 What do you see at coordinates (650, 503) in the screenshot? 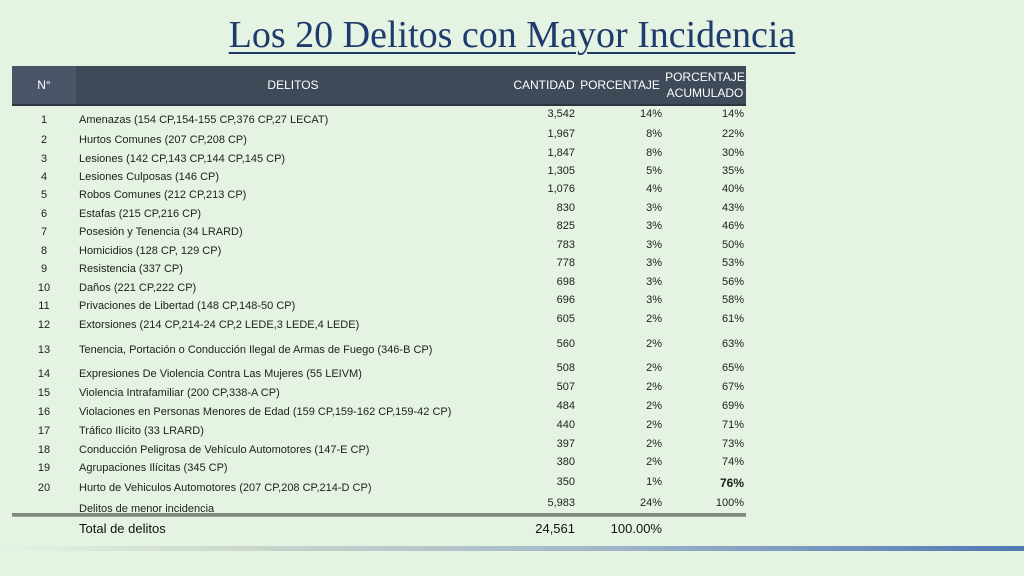
I see `row-porcentaje: 24%` at bounding box center [650, 503].